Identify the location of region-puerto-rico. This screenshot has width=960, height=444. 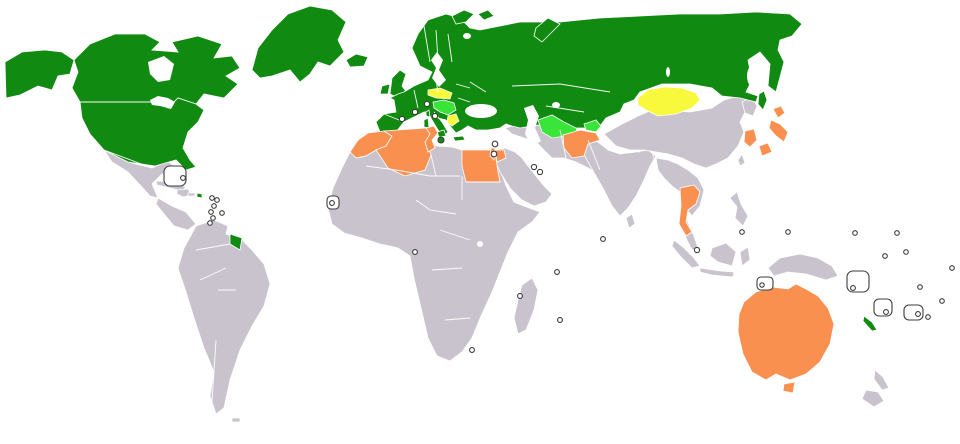
(191, 194).